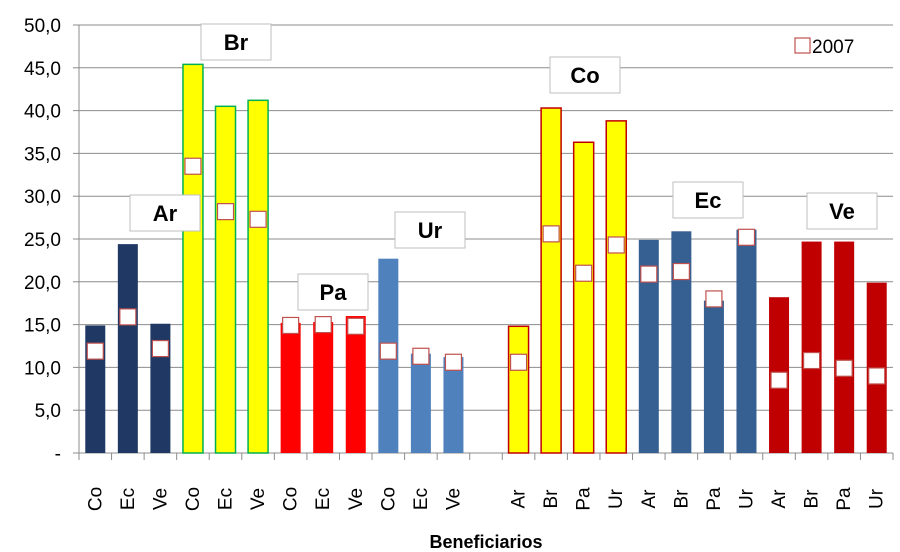 Image resolution: width=900 pixels, height=552 pixels. I want to click on marker-2007-co-ar, so click(518, 362).